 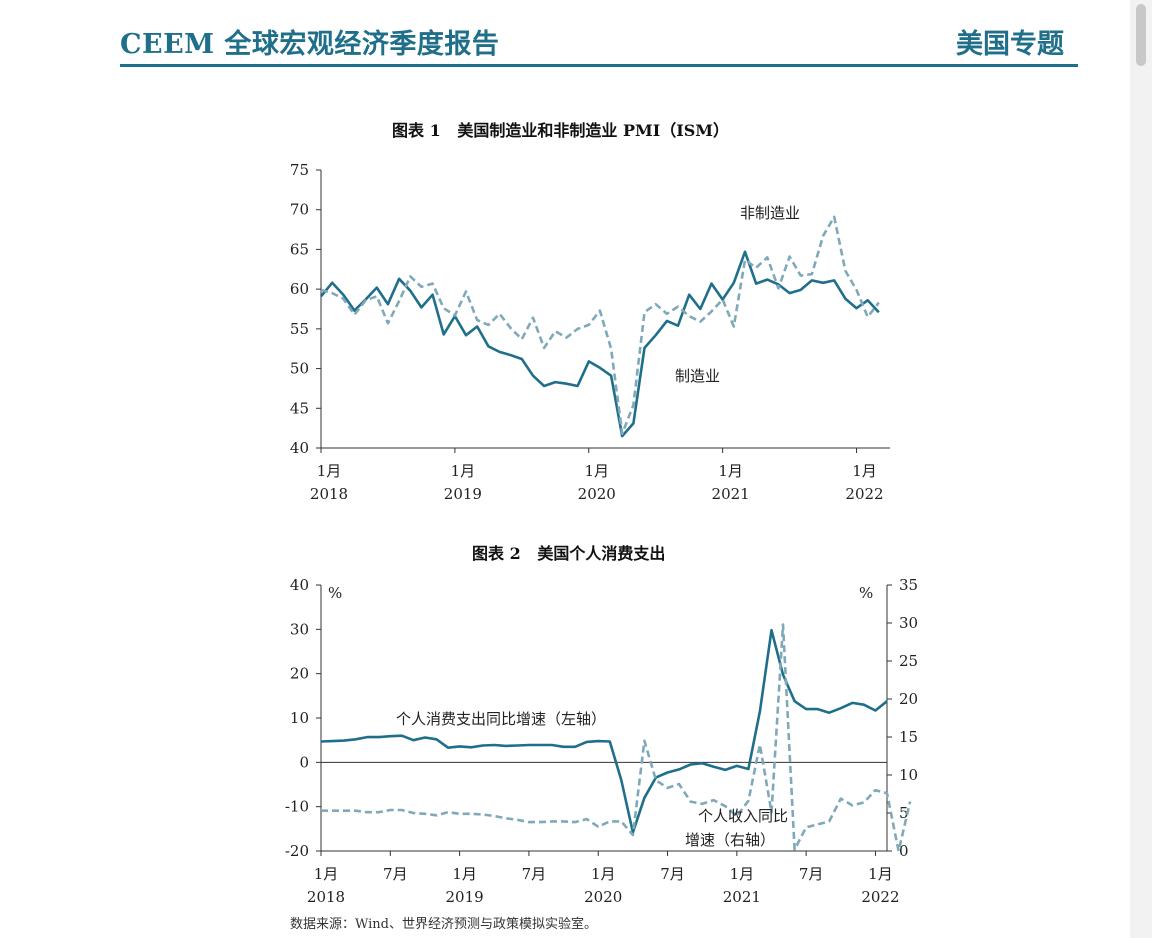 What do you see at coordinates (908, 699) in the screenshot?
I see `right-y-tick-label: 20` at bounding box center [908, 699].